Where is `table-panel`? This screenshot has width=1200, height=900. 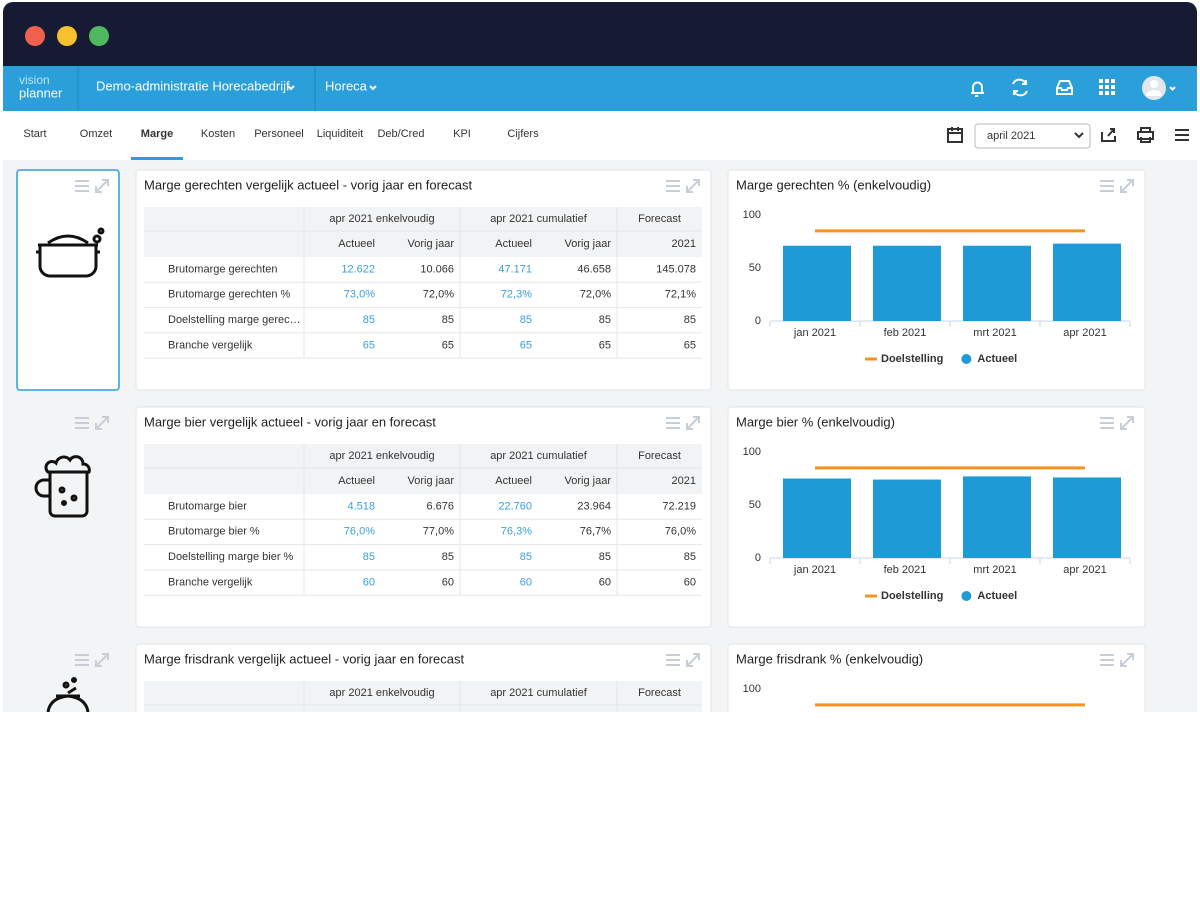 table-panel is located at coordinates (423, 677).